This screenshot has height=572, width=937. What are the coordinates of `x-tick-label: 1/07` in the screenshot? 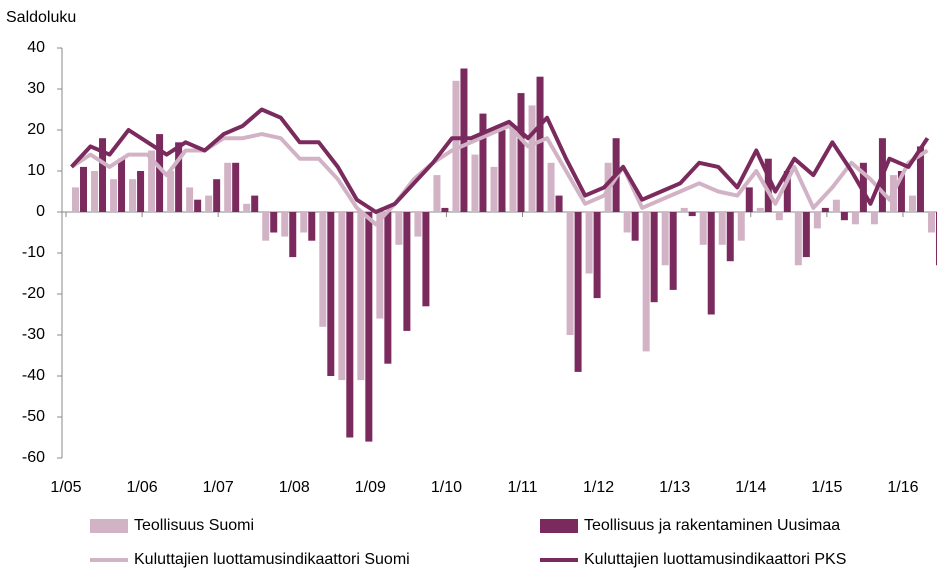 It's located at (218, 487).